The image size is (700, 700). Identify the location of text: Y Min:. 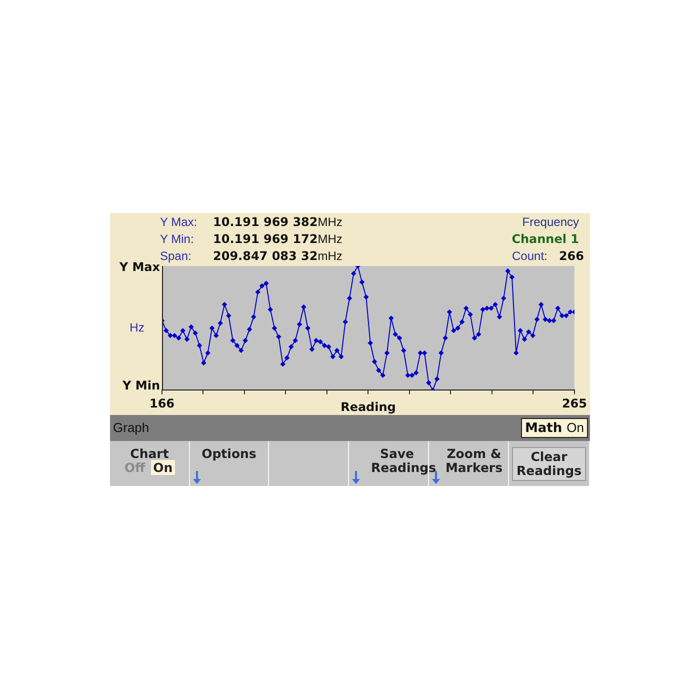
(177, 239).